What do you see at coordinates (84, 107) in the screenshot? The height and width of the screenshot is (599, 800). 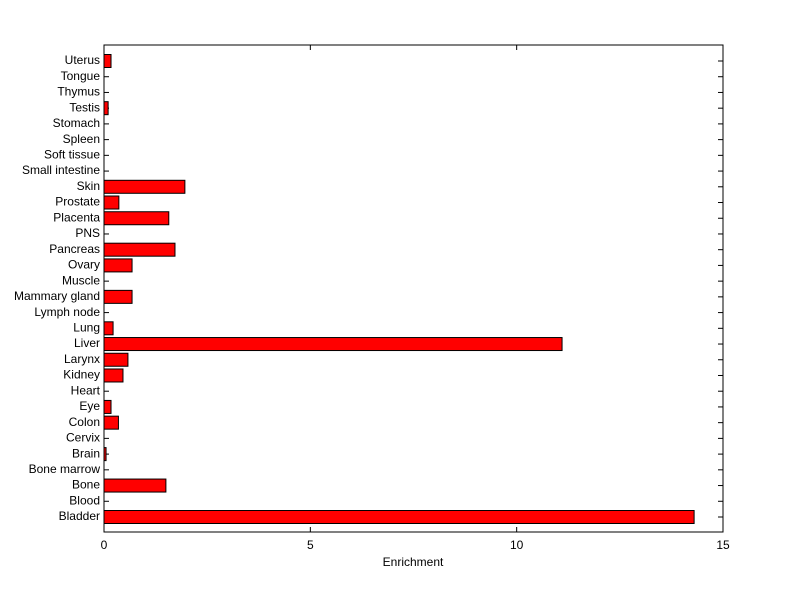 I see `y-tick-label: Testis` at bounding box center [84, 107].